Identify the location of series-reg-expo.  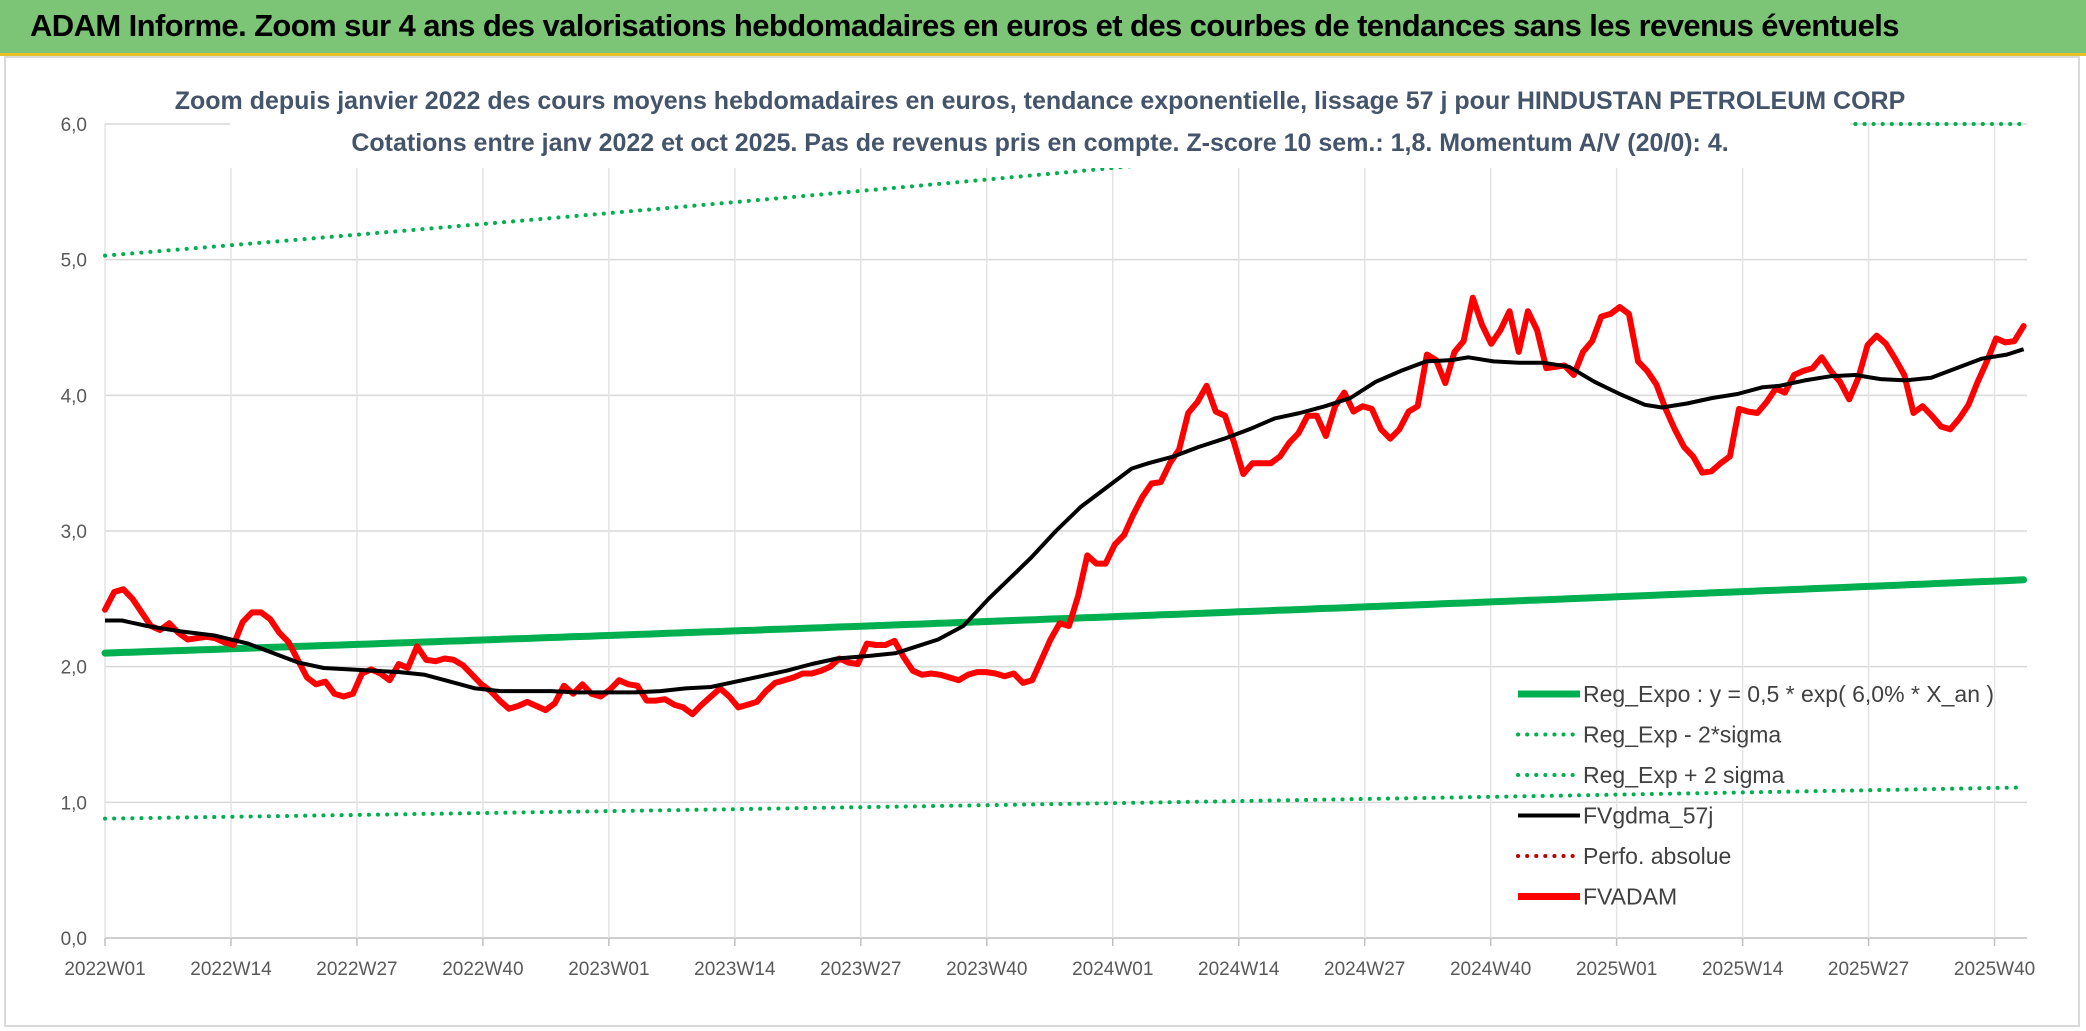
(1064, 616).